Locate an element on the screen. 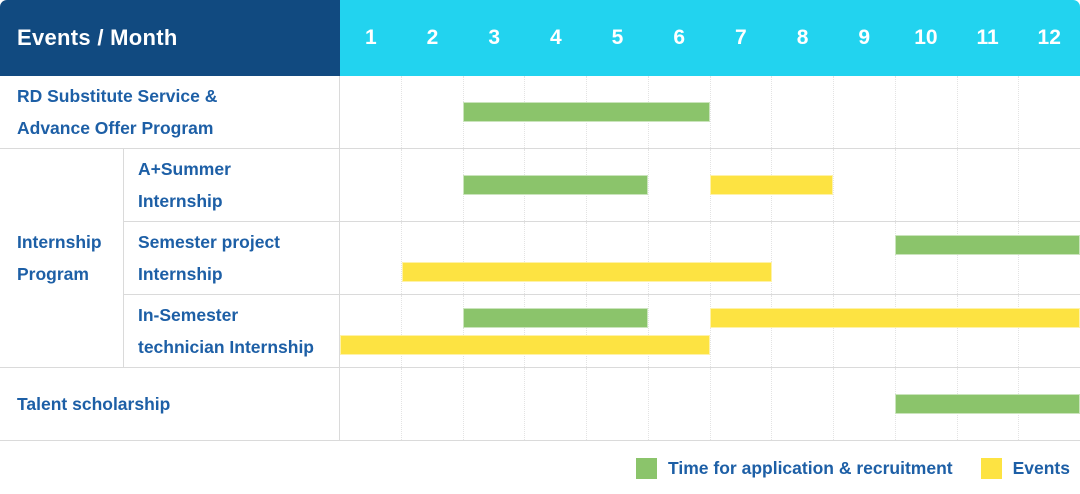 The height and width of the screenshot is (494, 1080). legend-swatch-green is located at coordinates (647, 468).